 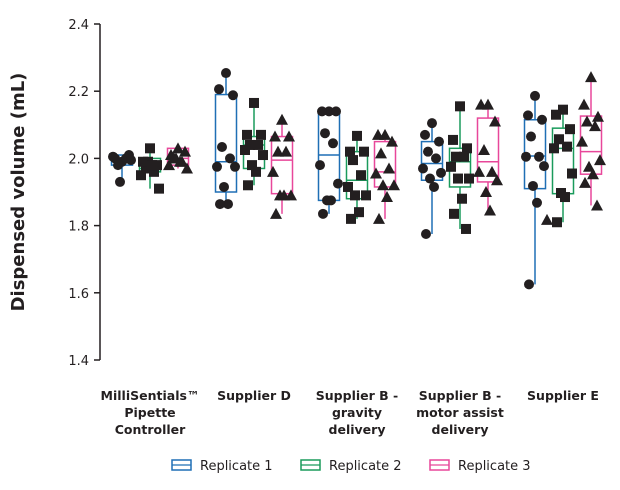 What do you see at coordinates (78, 25) in the screenshot?
I see `y-tick-label: 2.4` at bounding box center [78, 25].